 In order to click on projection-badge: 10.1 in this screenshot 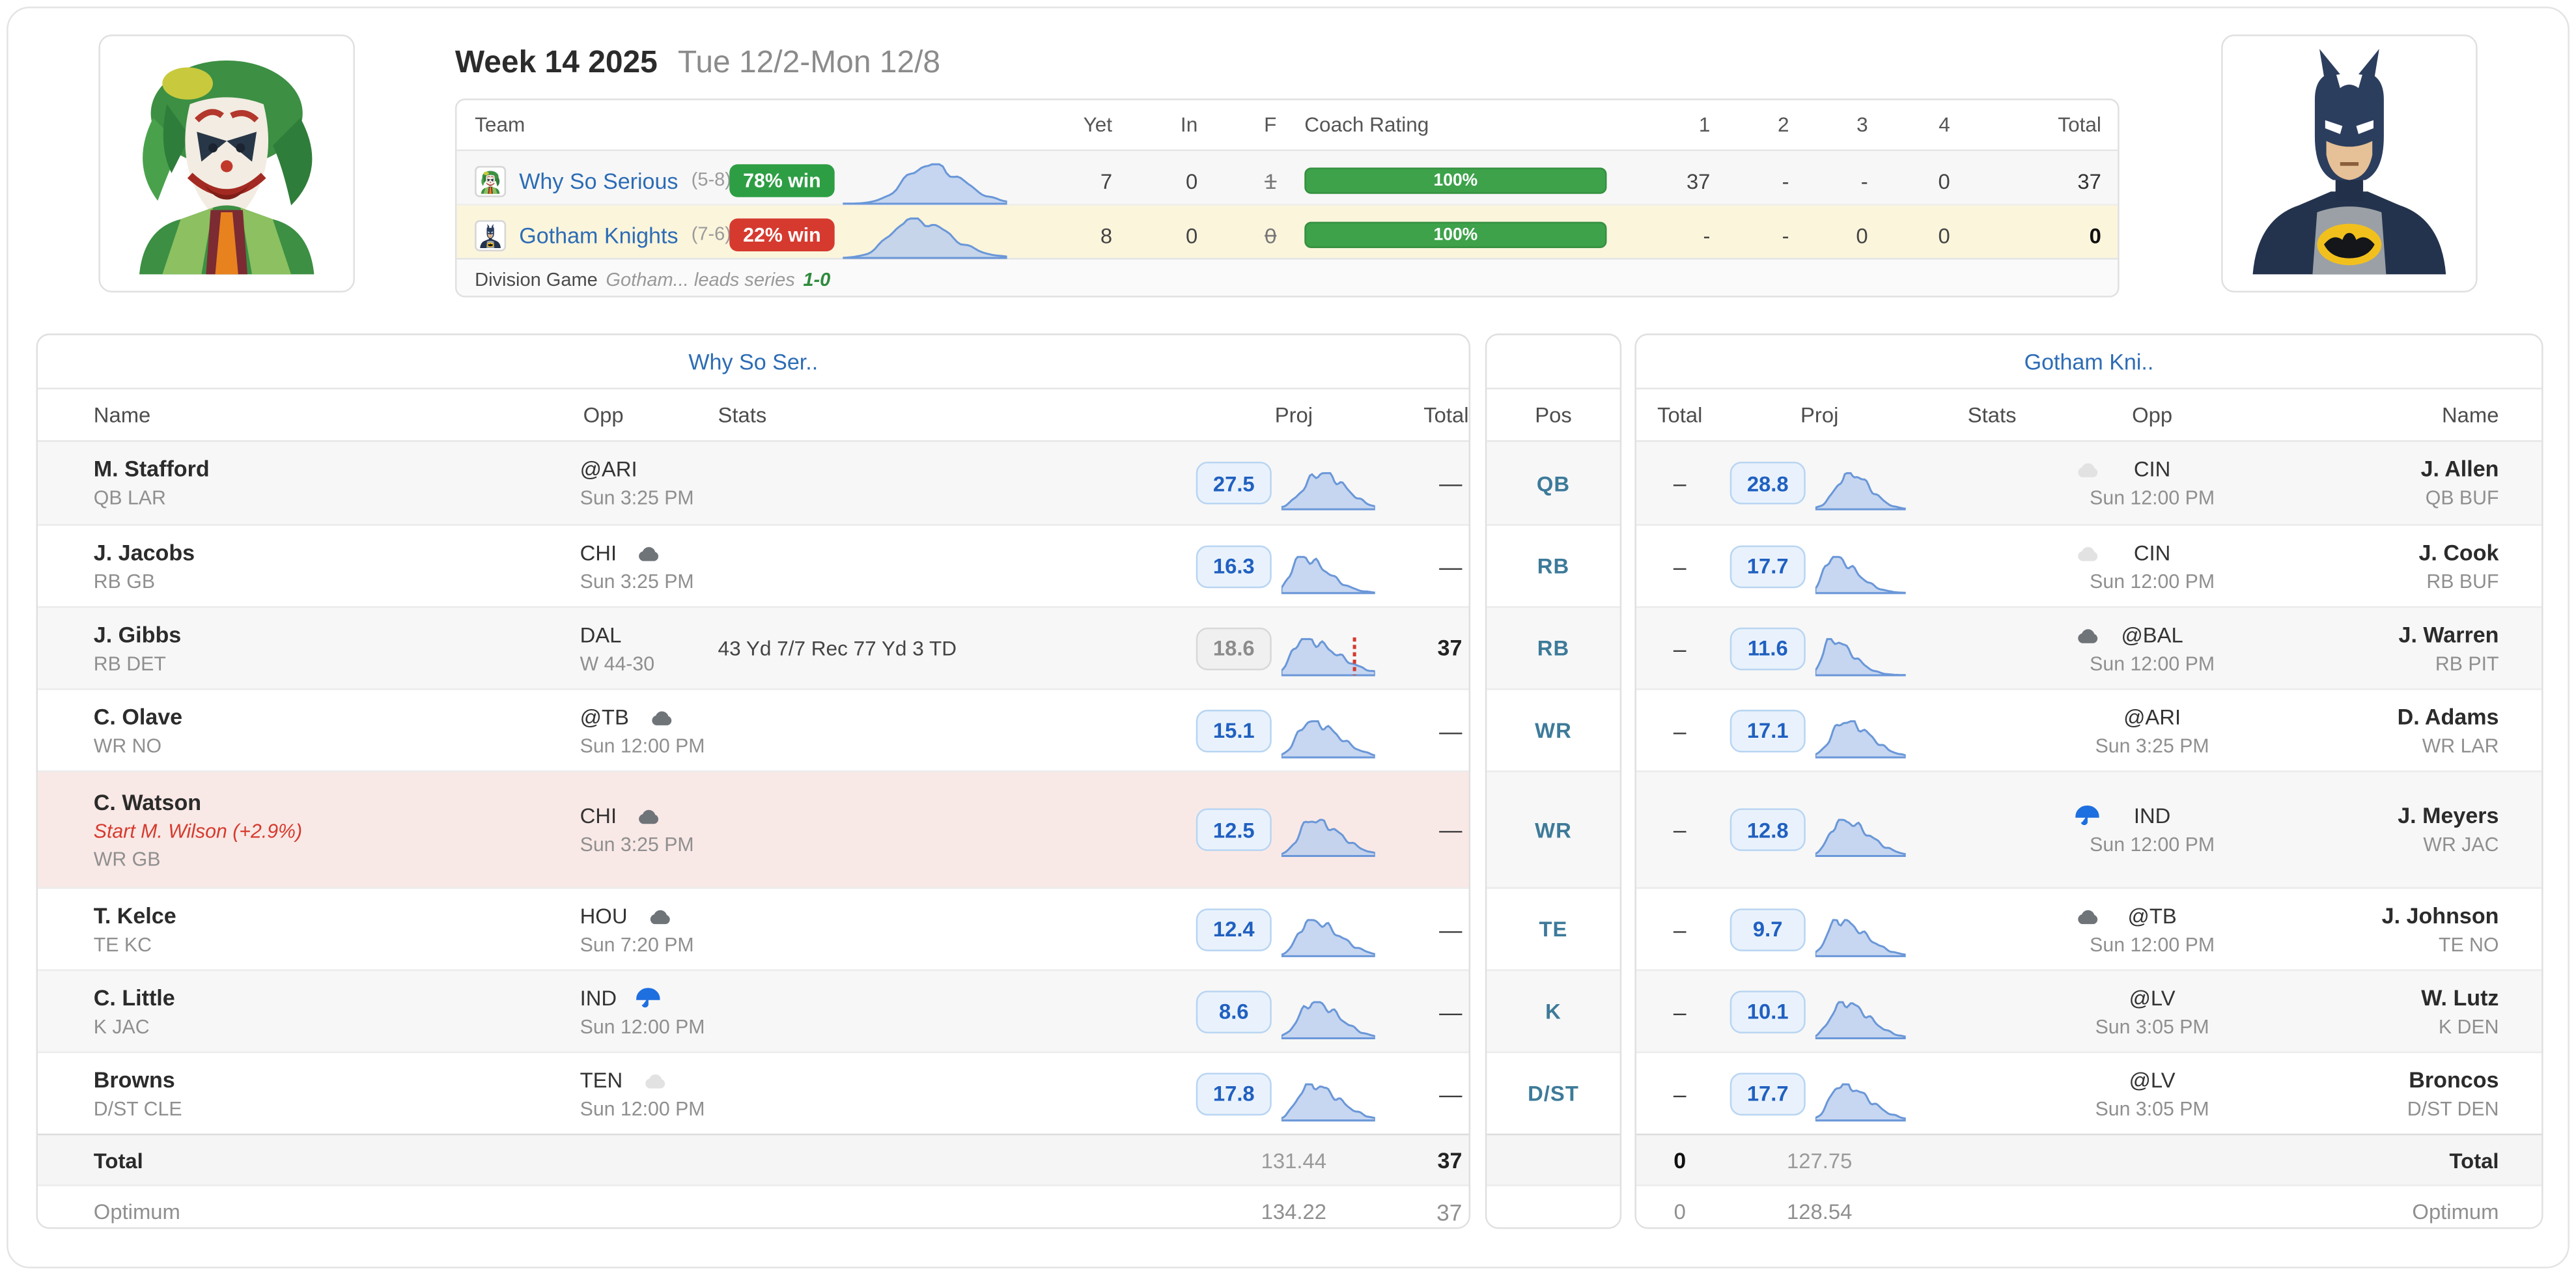, I will do `click(1768, 1011)`.